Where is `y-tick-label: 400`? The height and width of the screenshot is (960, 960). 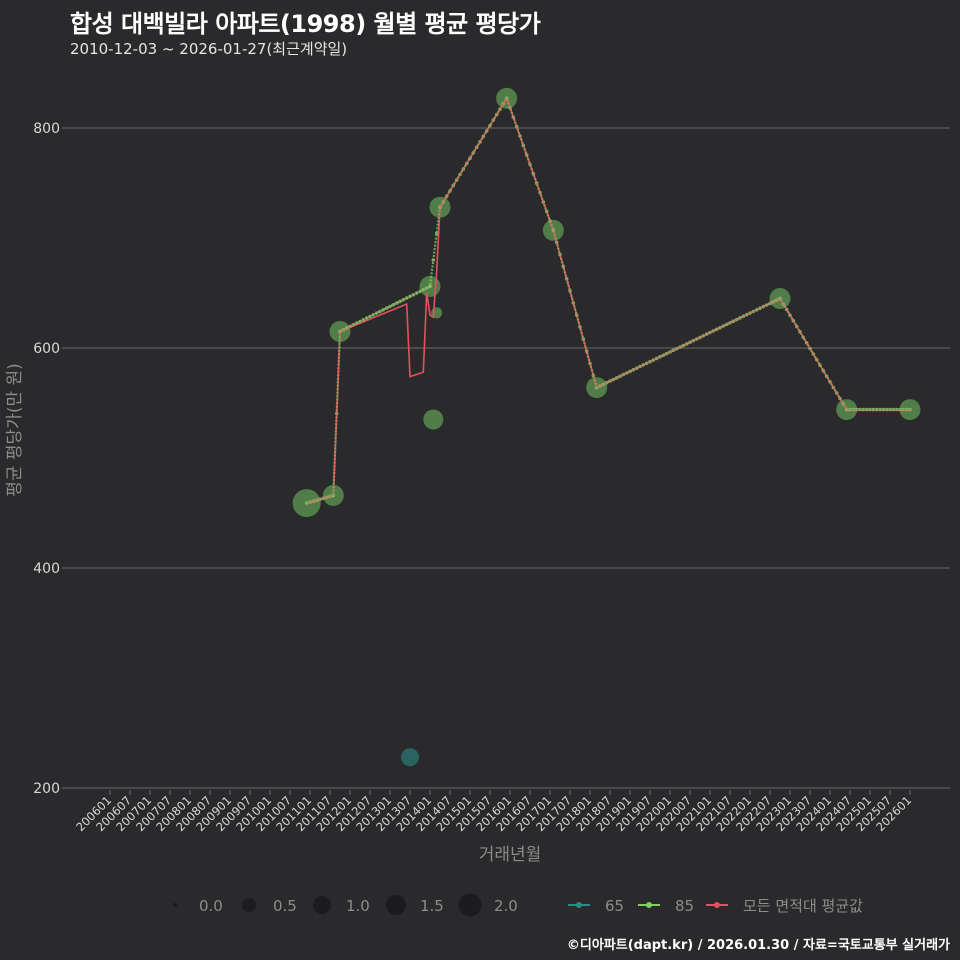 y-tick-label: 400 is located at coordinates (46, 569).